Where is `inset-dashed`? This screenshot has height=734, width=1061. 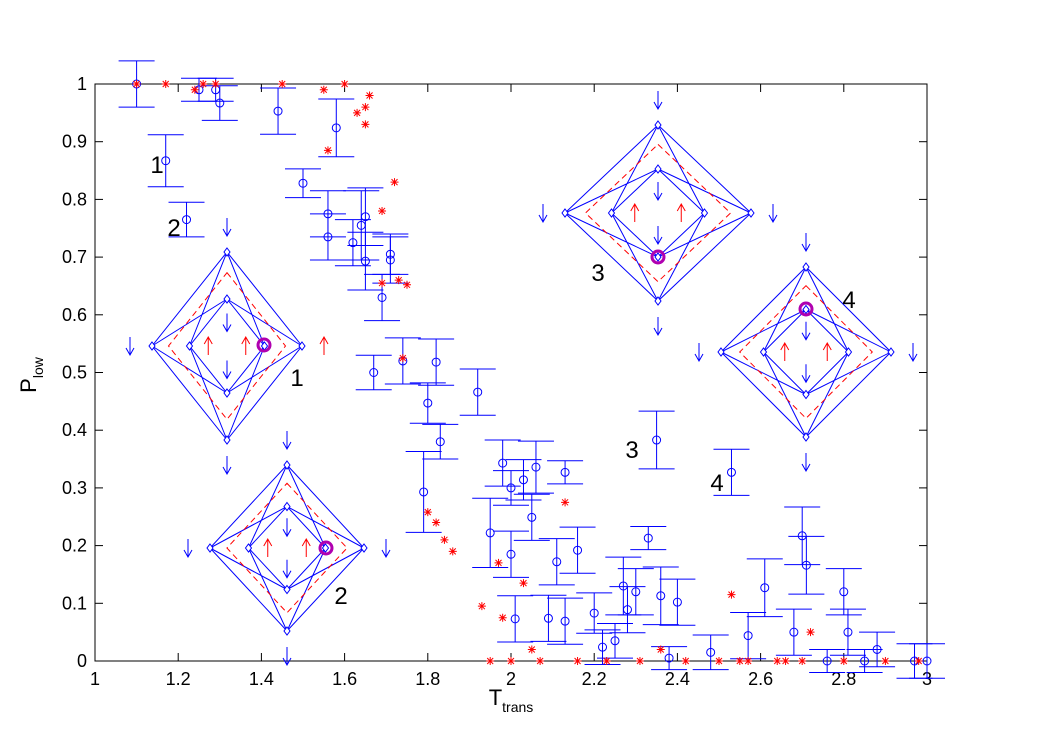 inset-dashed is located at coordinates (658, 213).